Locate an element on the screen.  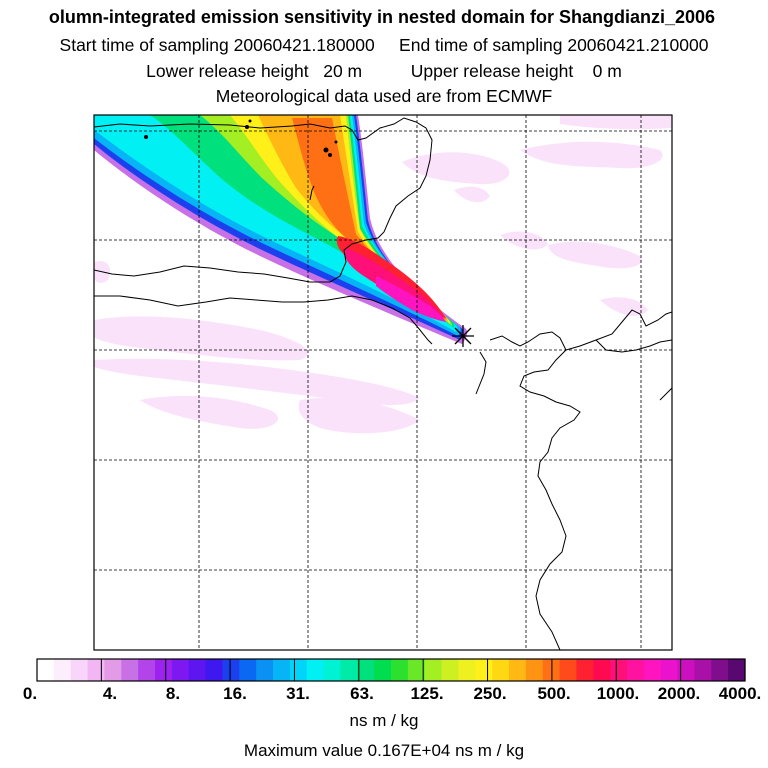
colorbar-label-4000: 4000. is located at coordinates (740, 693).